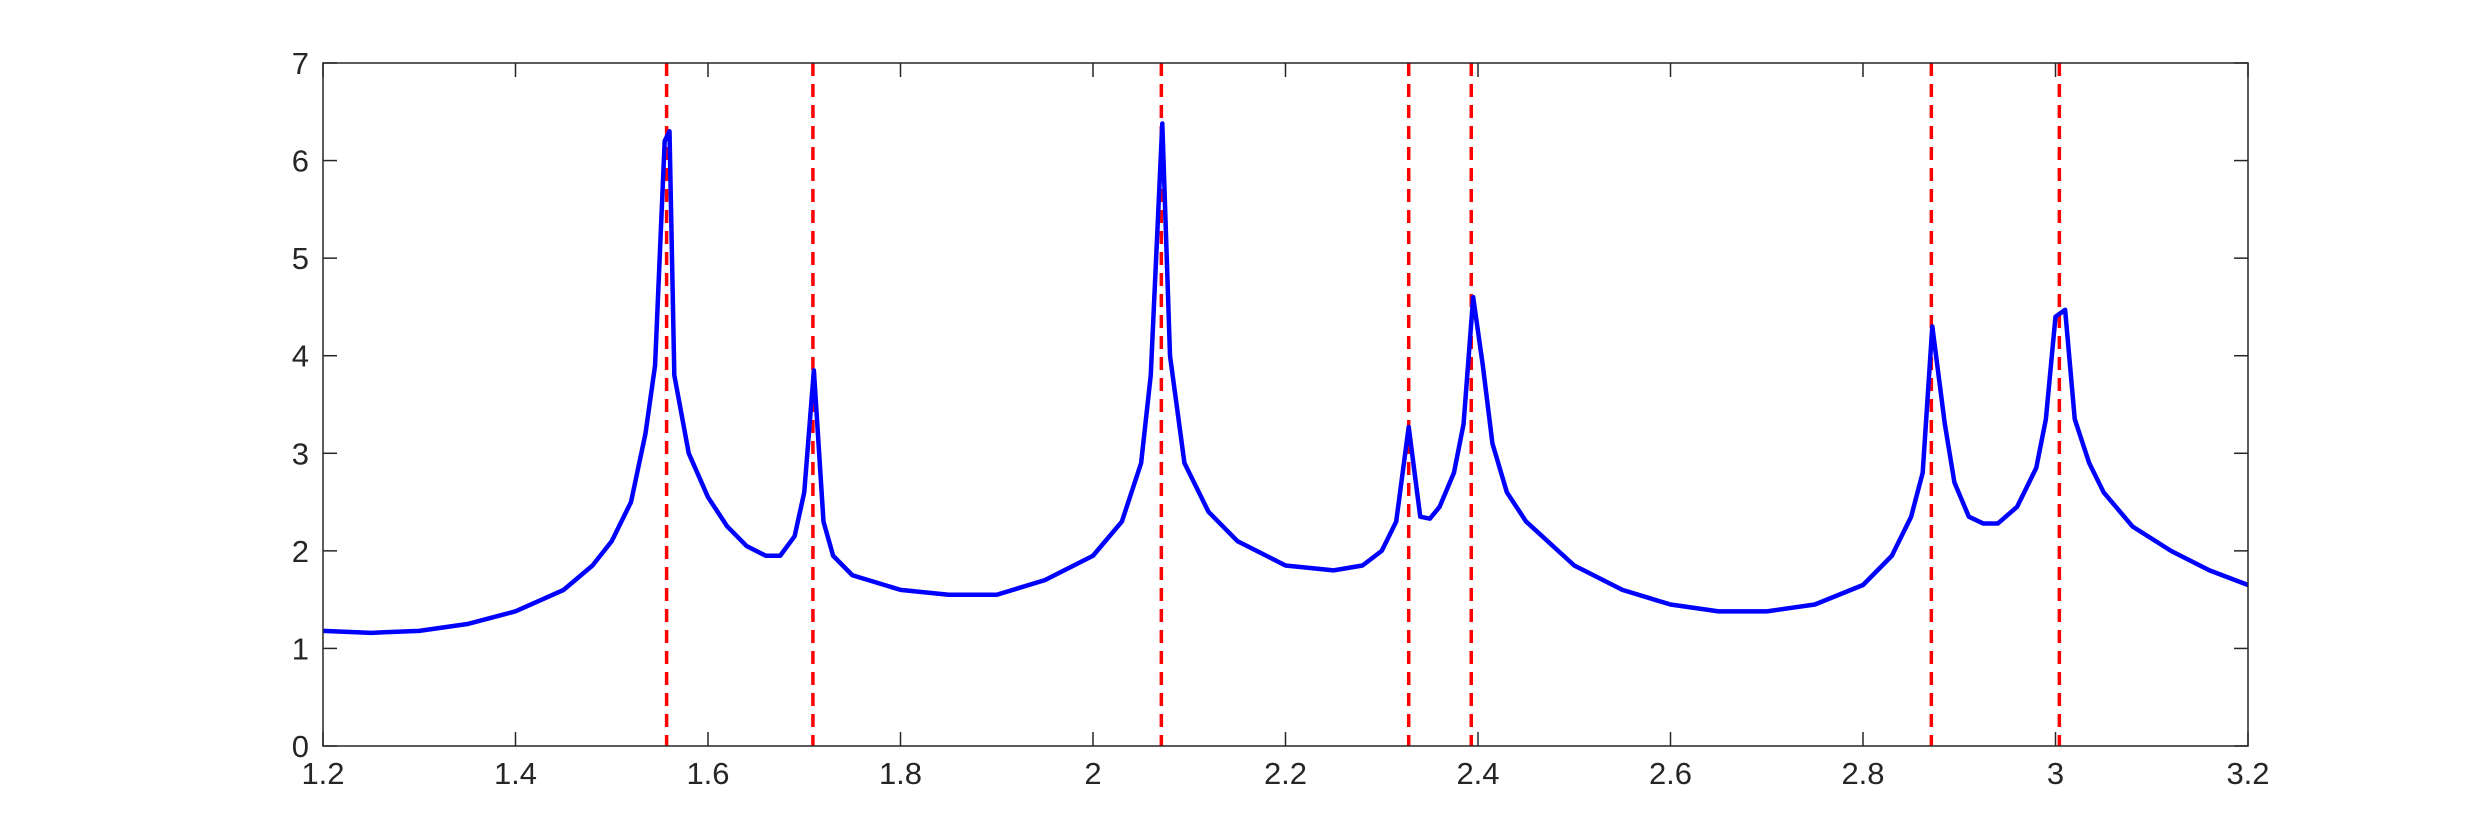 The width and height of the screenshot is (2484, 840). I want to click on y-tick-label: 3, so click(300, 453).